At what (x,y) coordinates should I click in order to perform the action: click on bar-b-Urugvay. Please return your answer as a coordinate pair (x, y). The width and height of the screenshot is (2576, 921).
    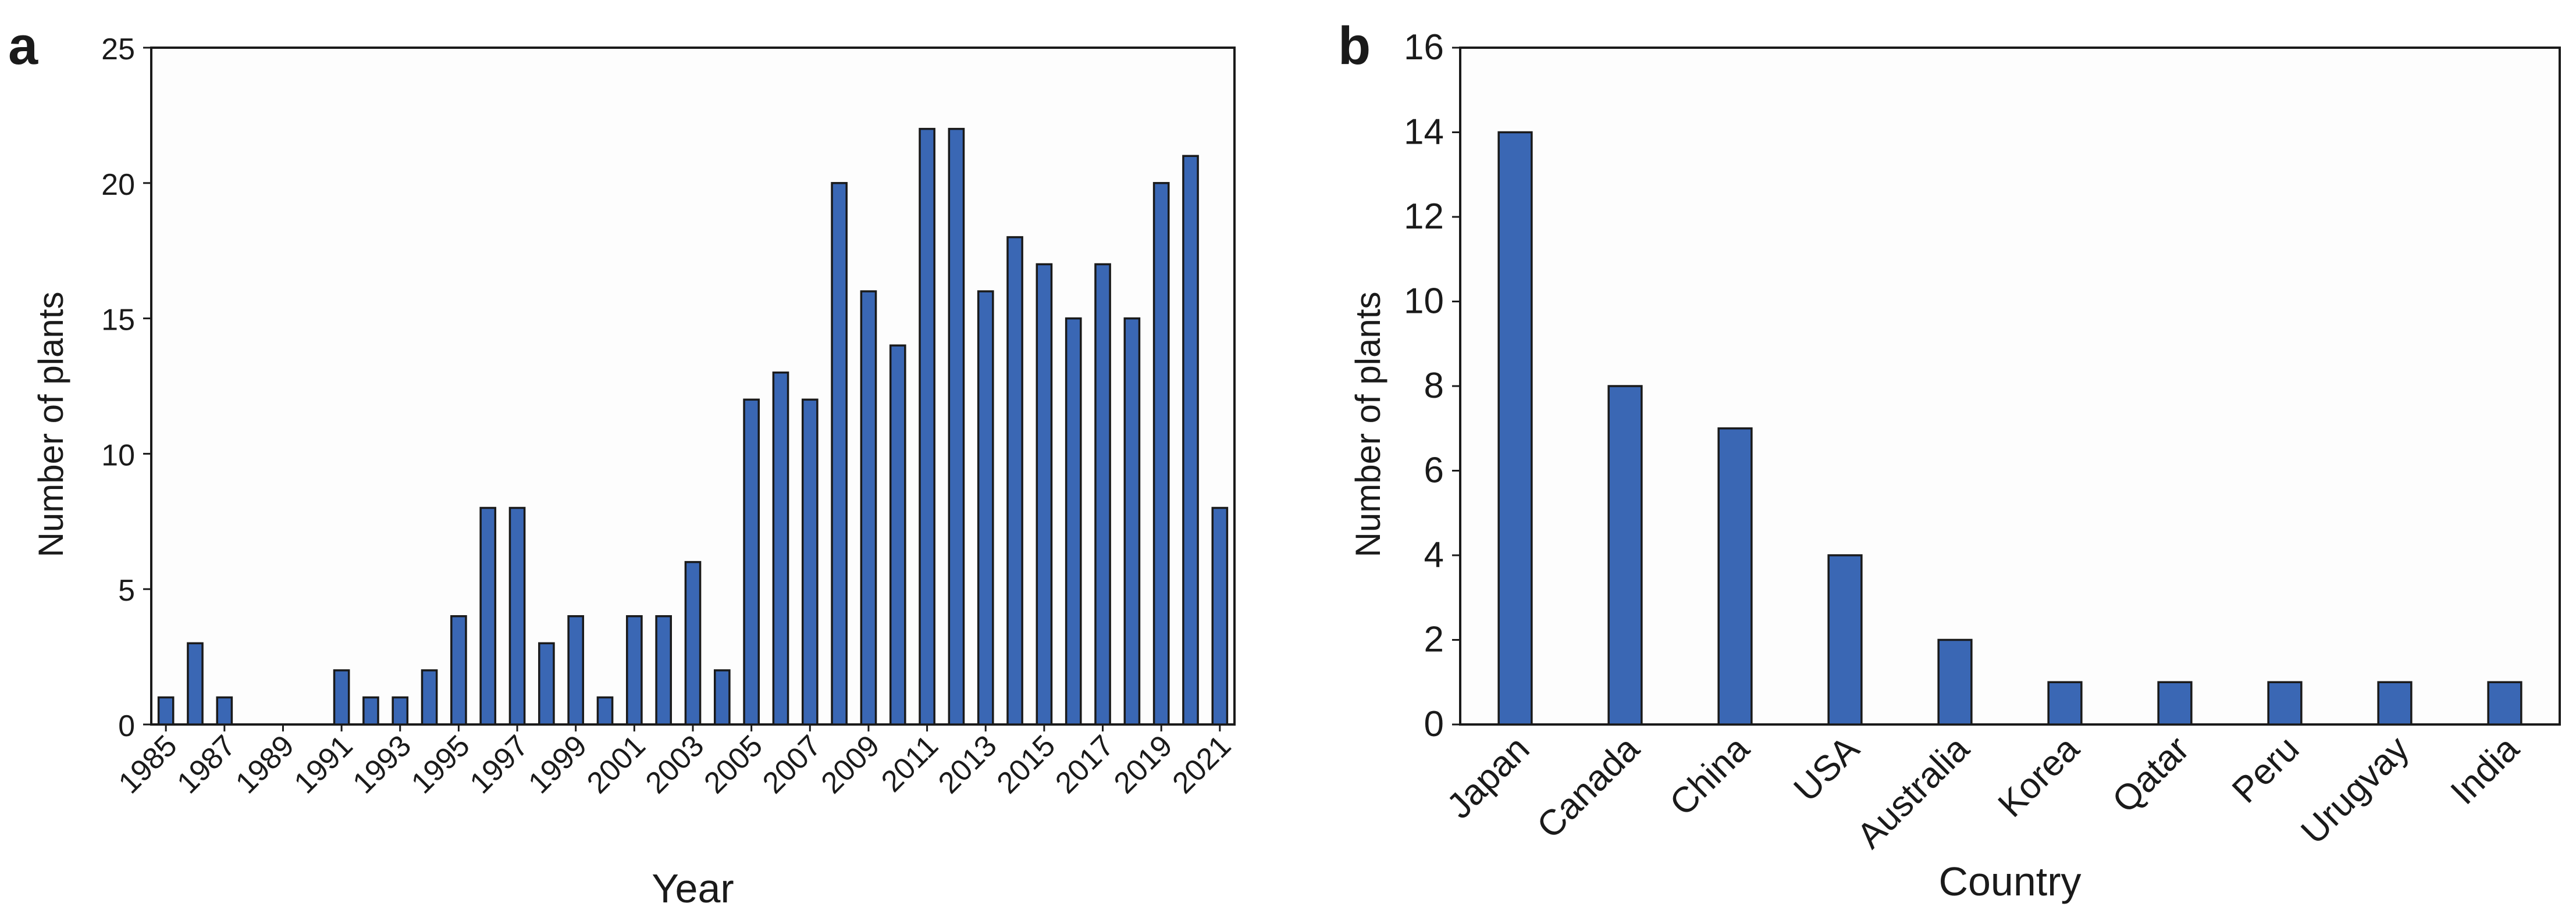
    Looking at the image, I should click on (2395, 704).